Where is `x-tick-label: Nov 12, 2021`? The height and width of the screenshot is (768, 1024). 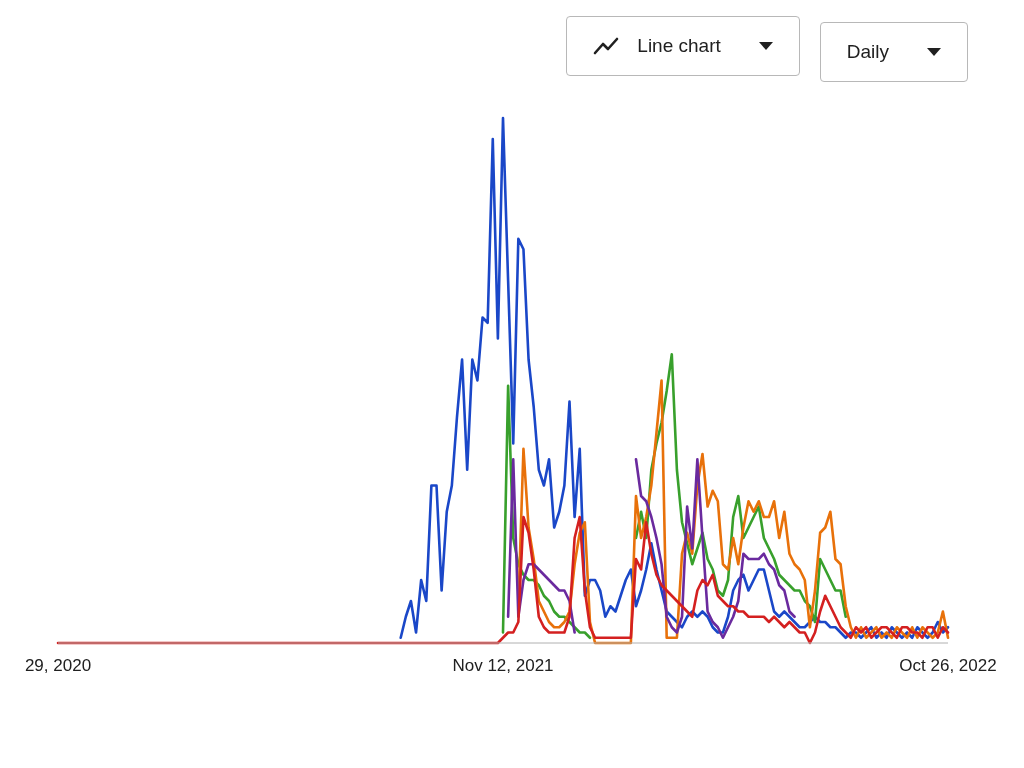 x-tick-label: Nov 12, 2021 is located at coordinates (503, 666).